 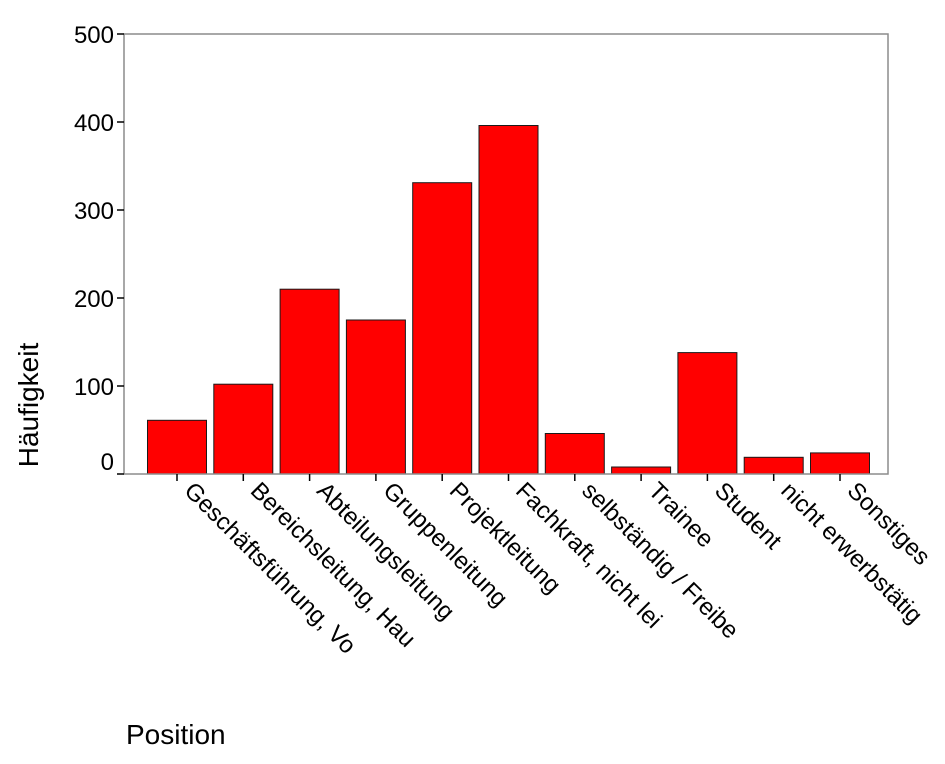 I want to click on x-tick-label: Student, so click(x=748, y=516).